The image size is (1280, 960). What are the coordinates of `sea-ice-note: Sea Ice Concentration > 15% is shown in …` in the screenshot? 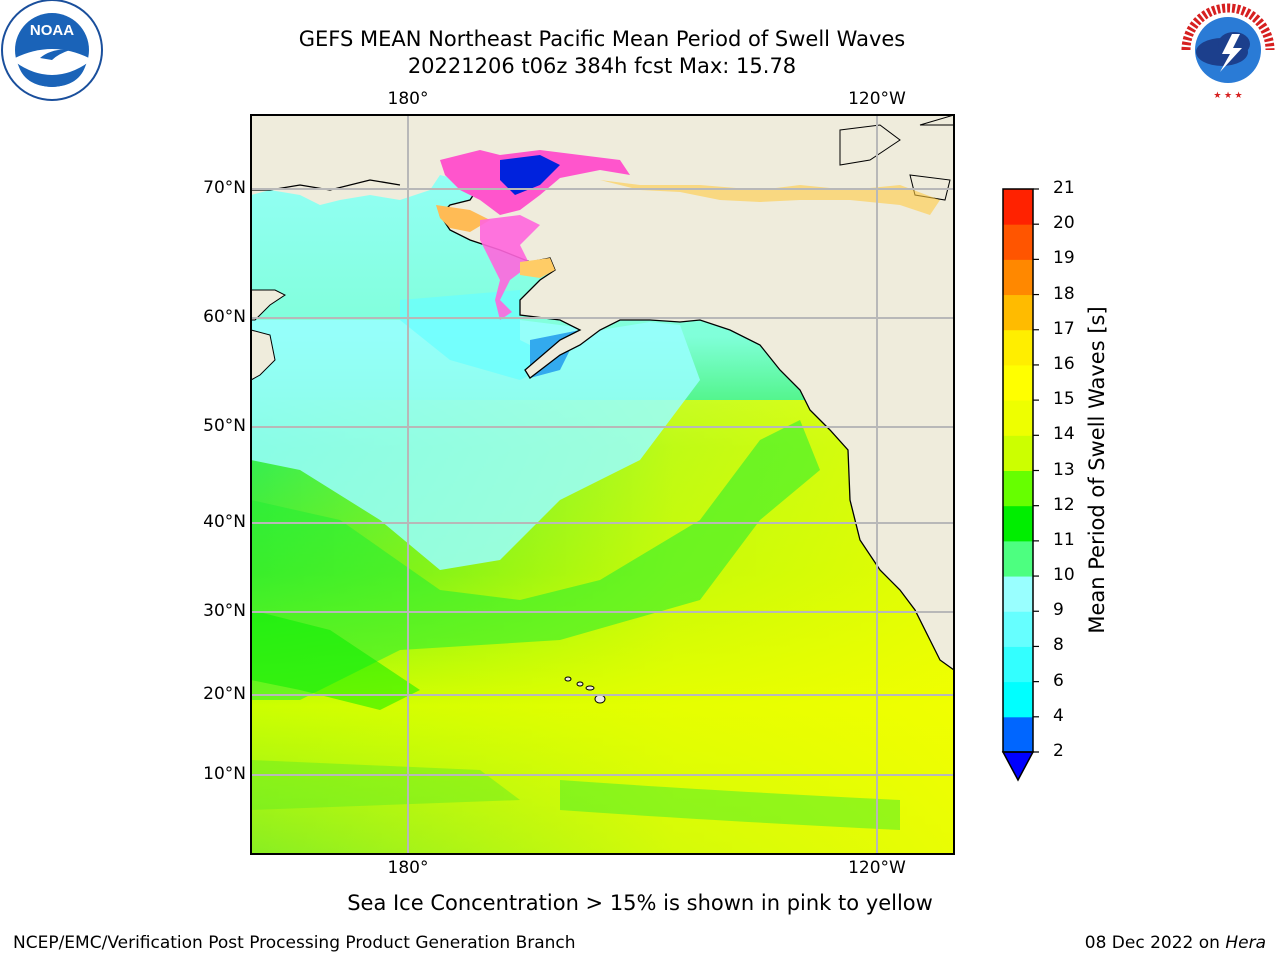 It's located at (640, 903).